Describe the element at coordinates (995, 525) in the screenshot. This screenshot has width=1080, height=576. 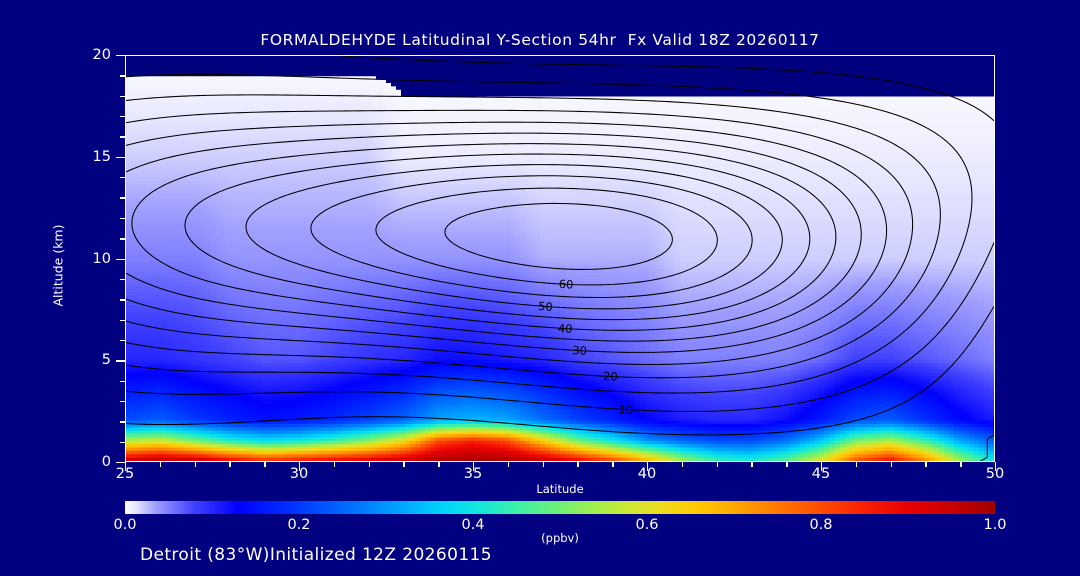
I see `colorbar-tick-label: 1.0` at that location.